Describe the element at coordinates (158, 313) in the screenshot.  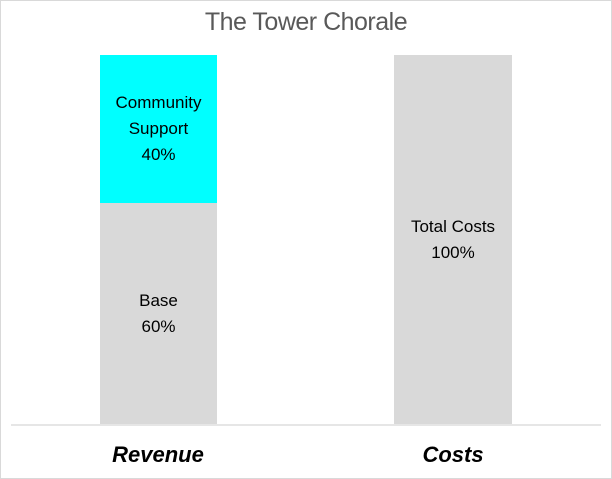
I see `bar-segment-base: Base 60%` at that location.